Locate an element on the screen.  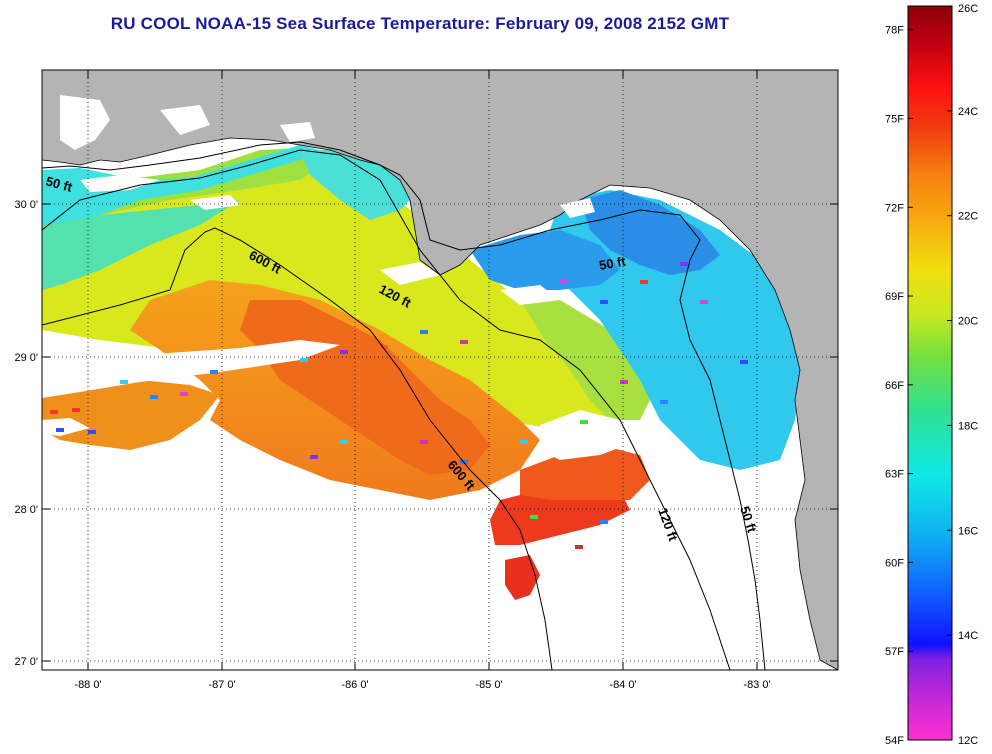
lon-tick-label: -88 0' is located at coordinates (87, 685).